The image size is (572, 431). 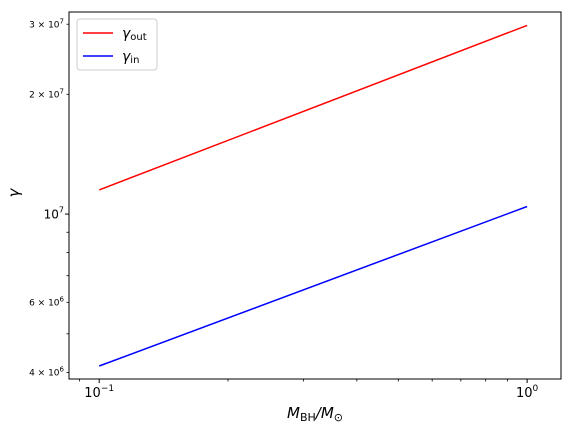 I want to click on legend: γout γin, so click(x=117, y=44).